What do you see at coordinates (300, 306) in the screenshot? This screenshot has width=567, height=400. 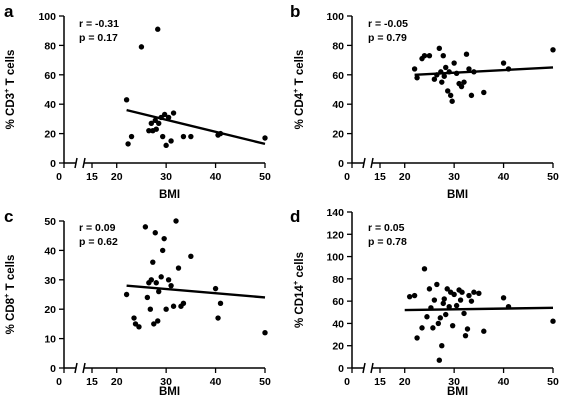 I see `y-axis-title-main: % CD14` at bounding box center [300, 306].